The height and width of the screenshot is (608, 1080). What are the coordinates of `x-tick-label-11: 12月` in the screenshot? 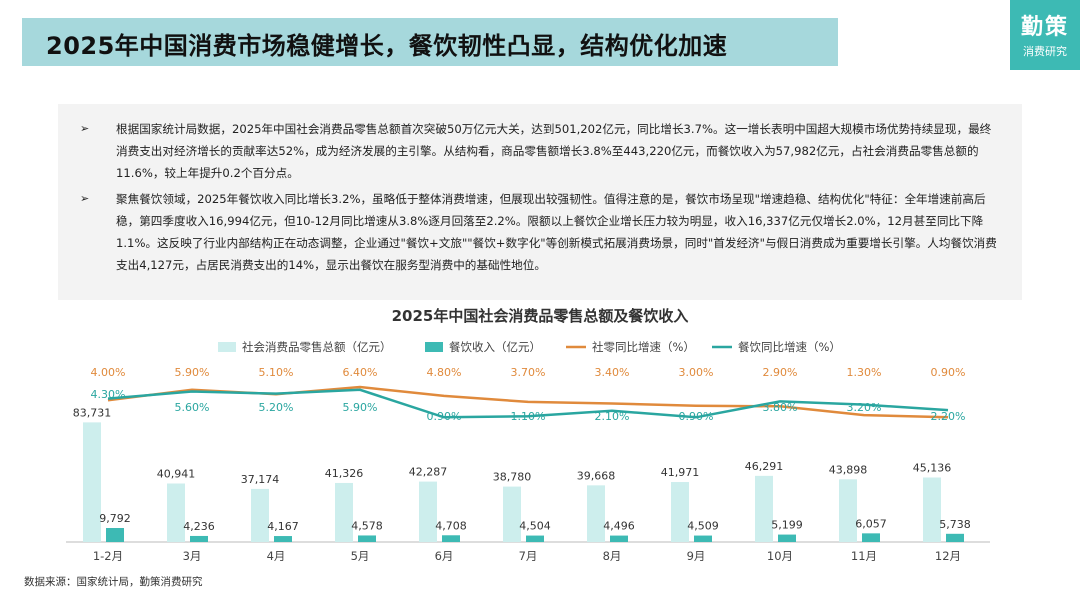 It's located at (948, 556).